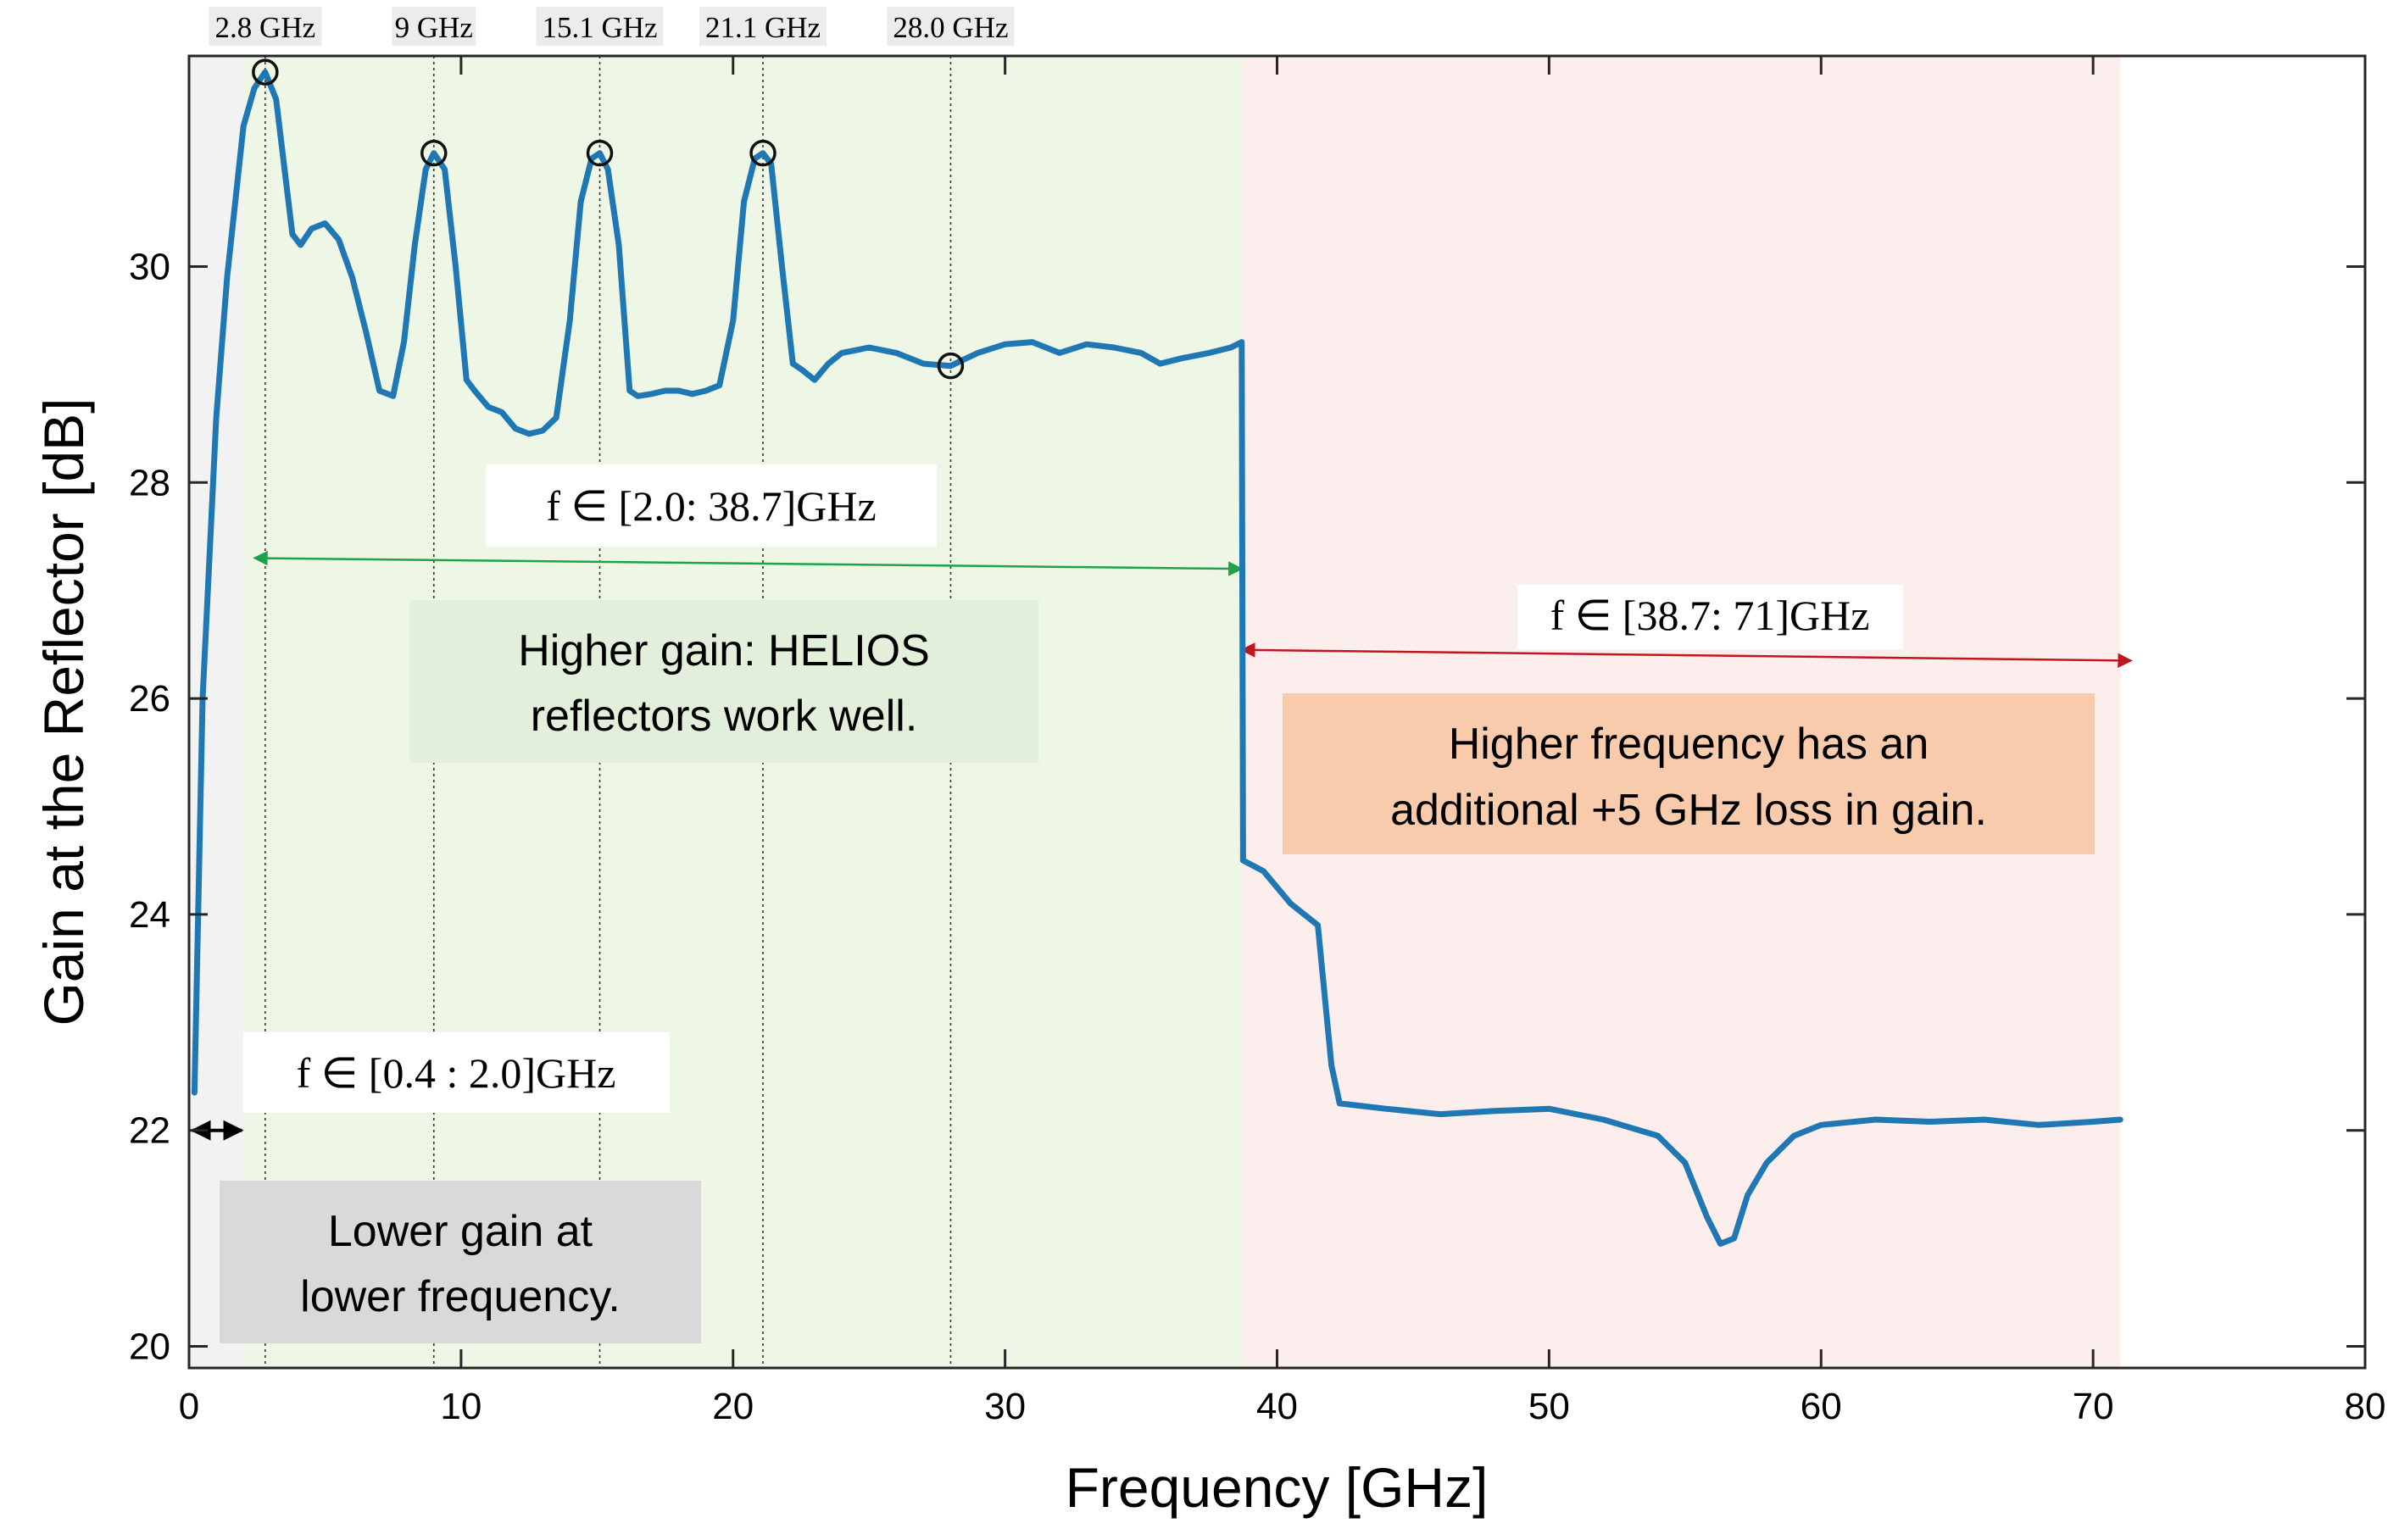 The height and width of the screenshot is (1540, 2399). I want to click on x-tick-label-6: 60, so click(1821, 1406).